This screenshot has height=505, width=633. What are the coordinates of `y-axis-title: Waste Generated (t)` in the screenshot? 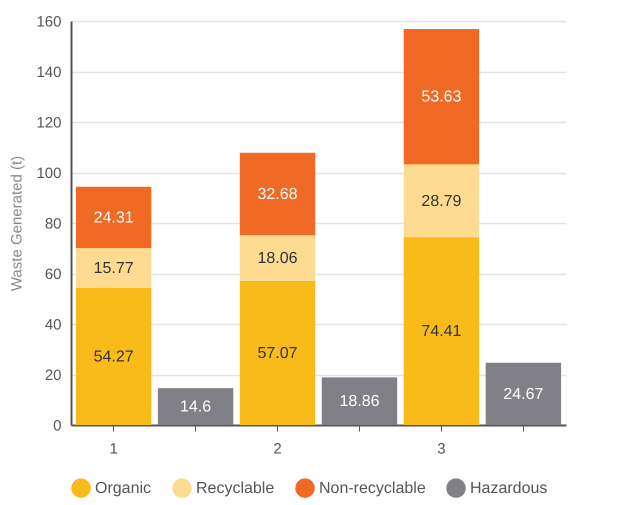 It's located at (17, 224).